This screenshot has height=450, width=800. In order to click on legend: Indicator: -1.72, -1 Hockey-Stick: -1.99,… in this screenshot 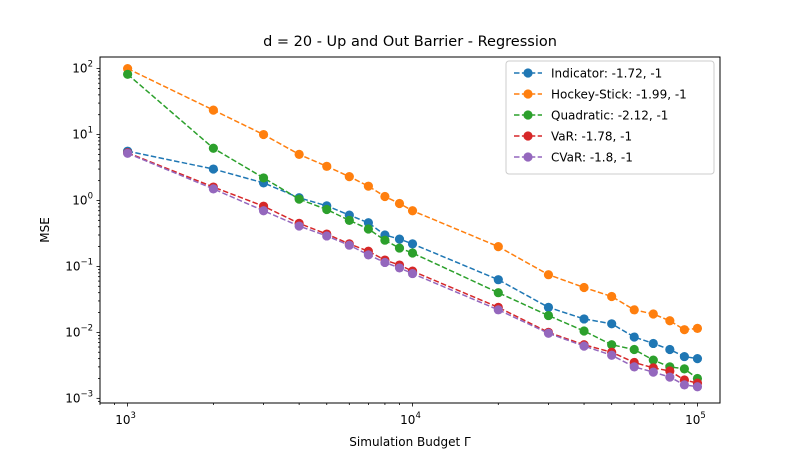, I will do `click(610, 117)`.